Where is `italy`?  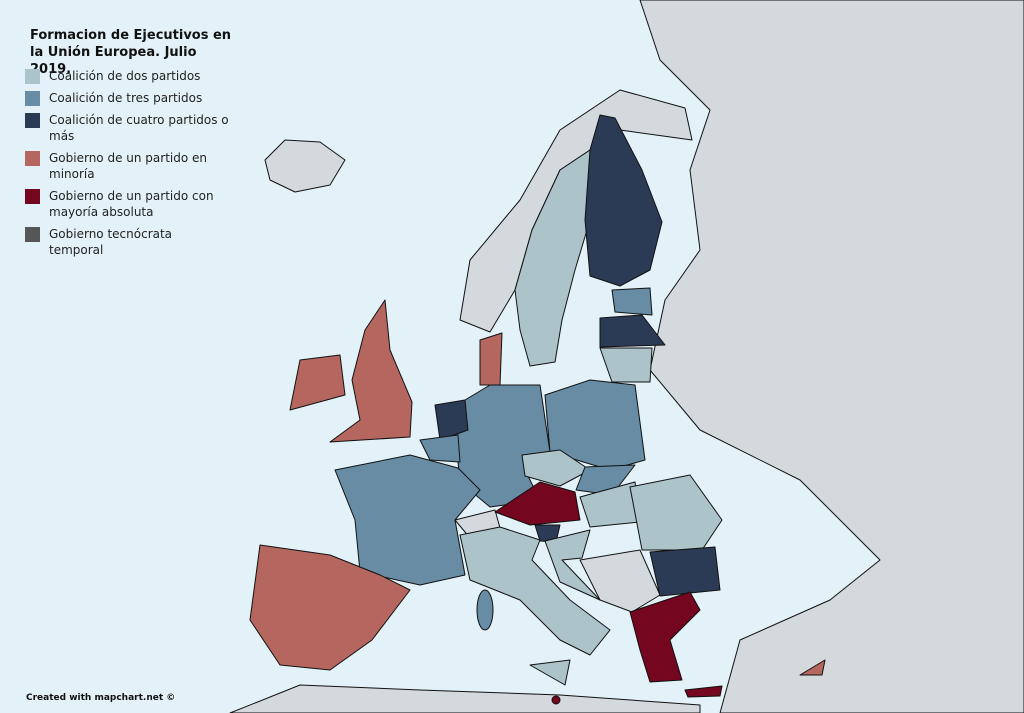
italy is located at coordinates (535, 591).